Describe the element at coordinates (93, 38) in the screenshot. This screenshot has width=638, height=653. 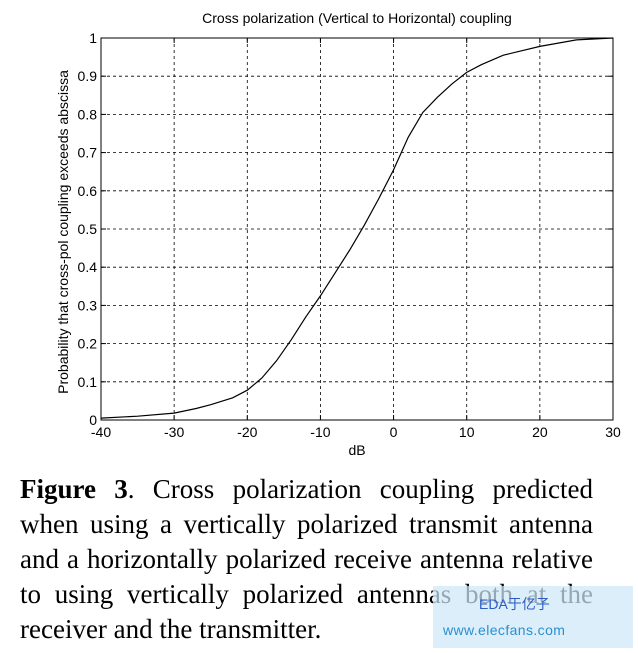
I see `y-tick-label: 1` at that location.